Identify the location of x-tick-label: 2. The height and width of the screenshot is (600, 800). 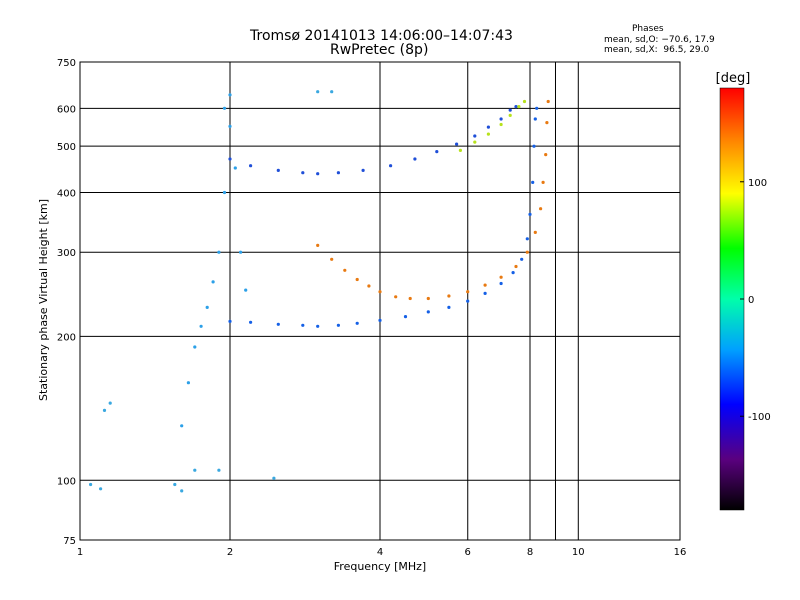
(230, 552).